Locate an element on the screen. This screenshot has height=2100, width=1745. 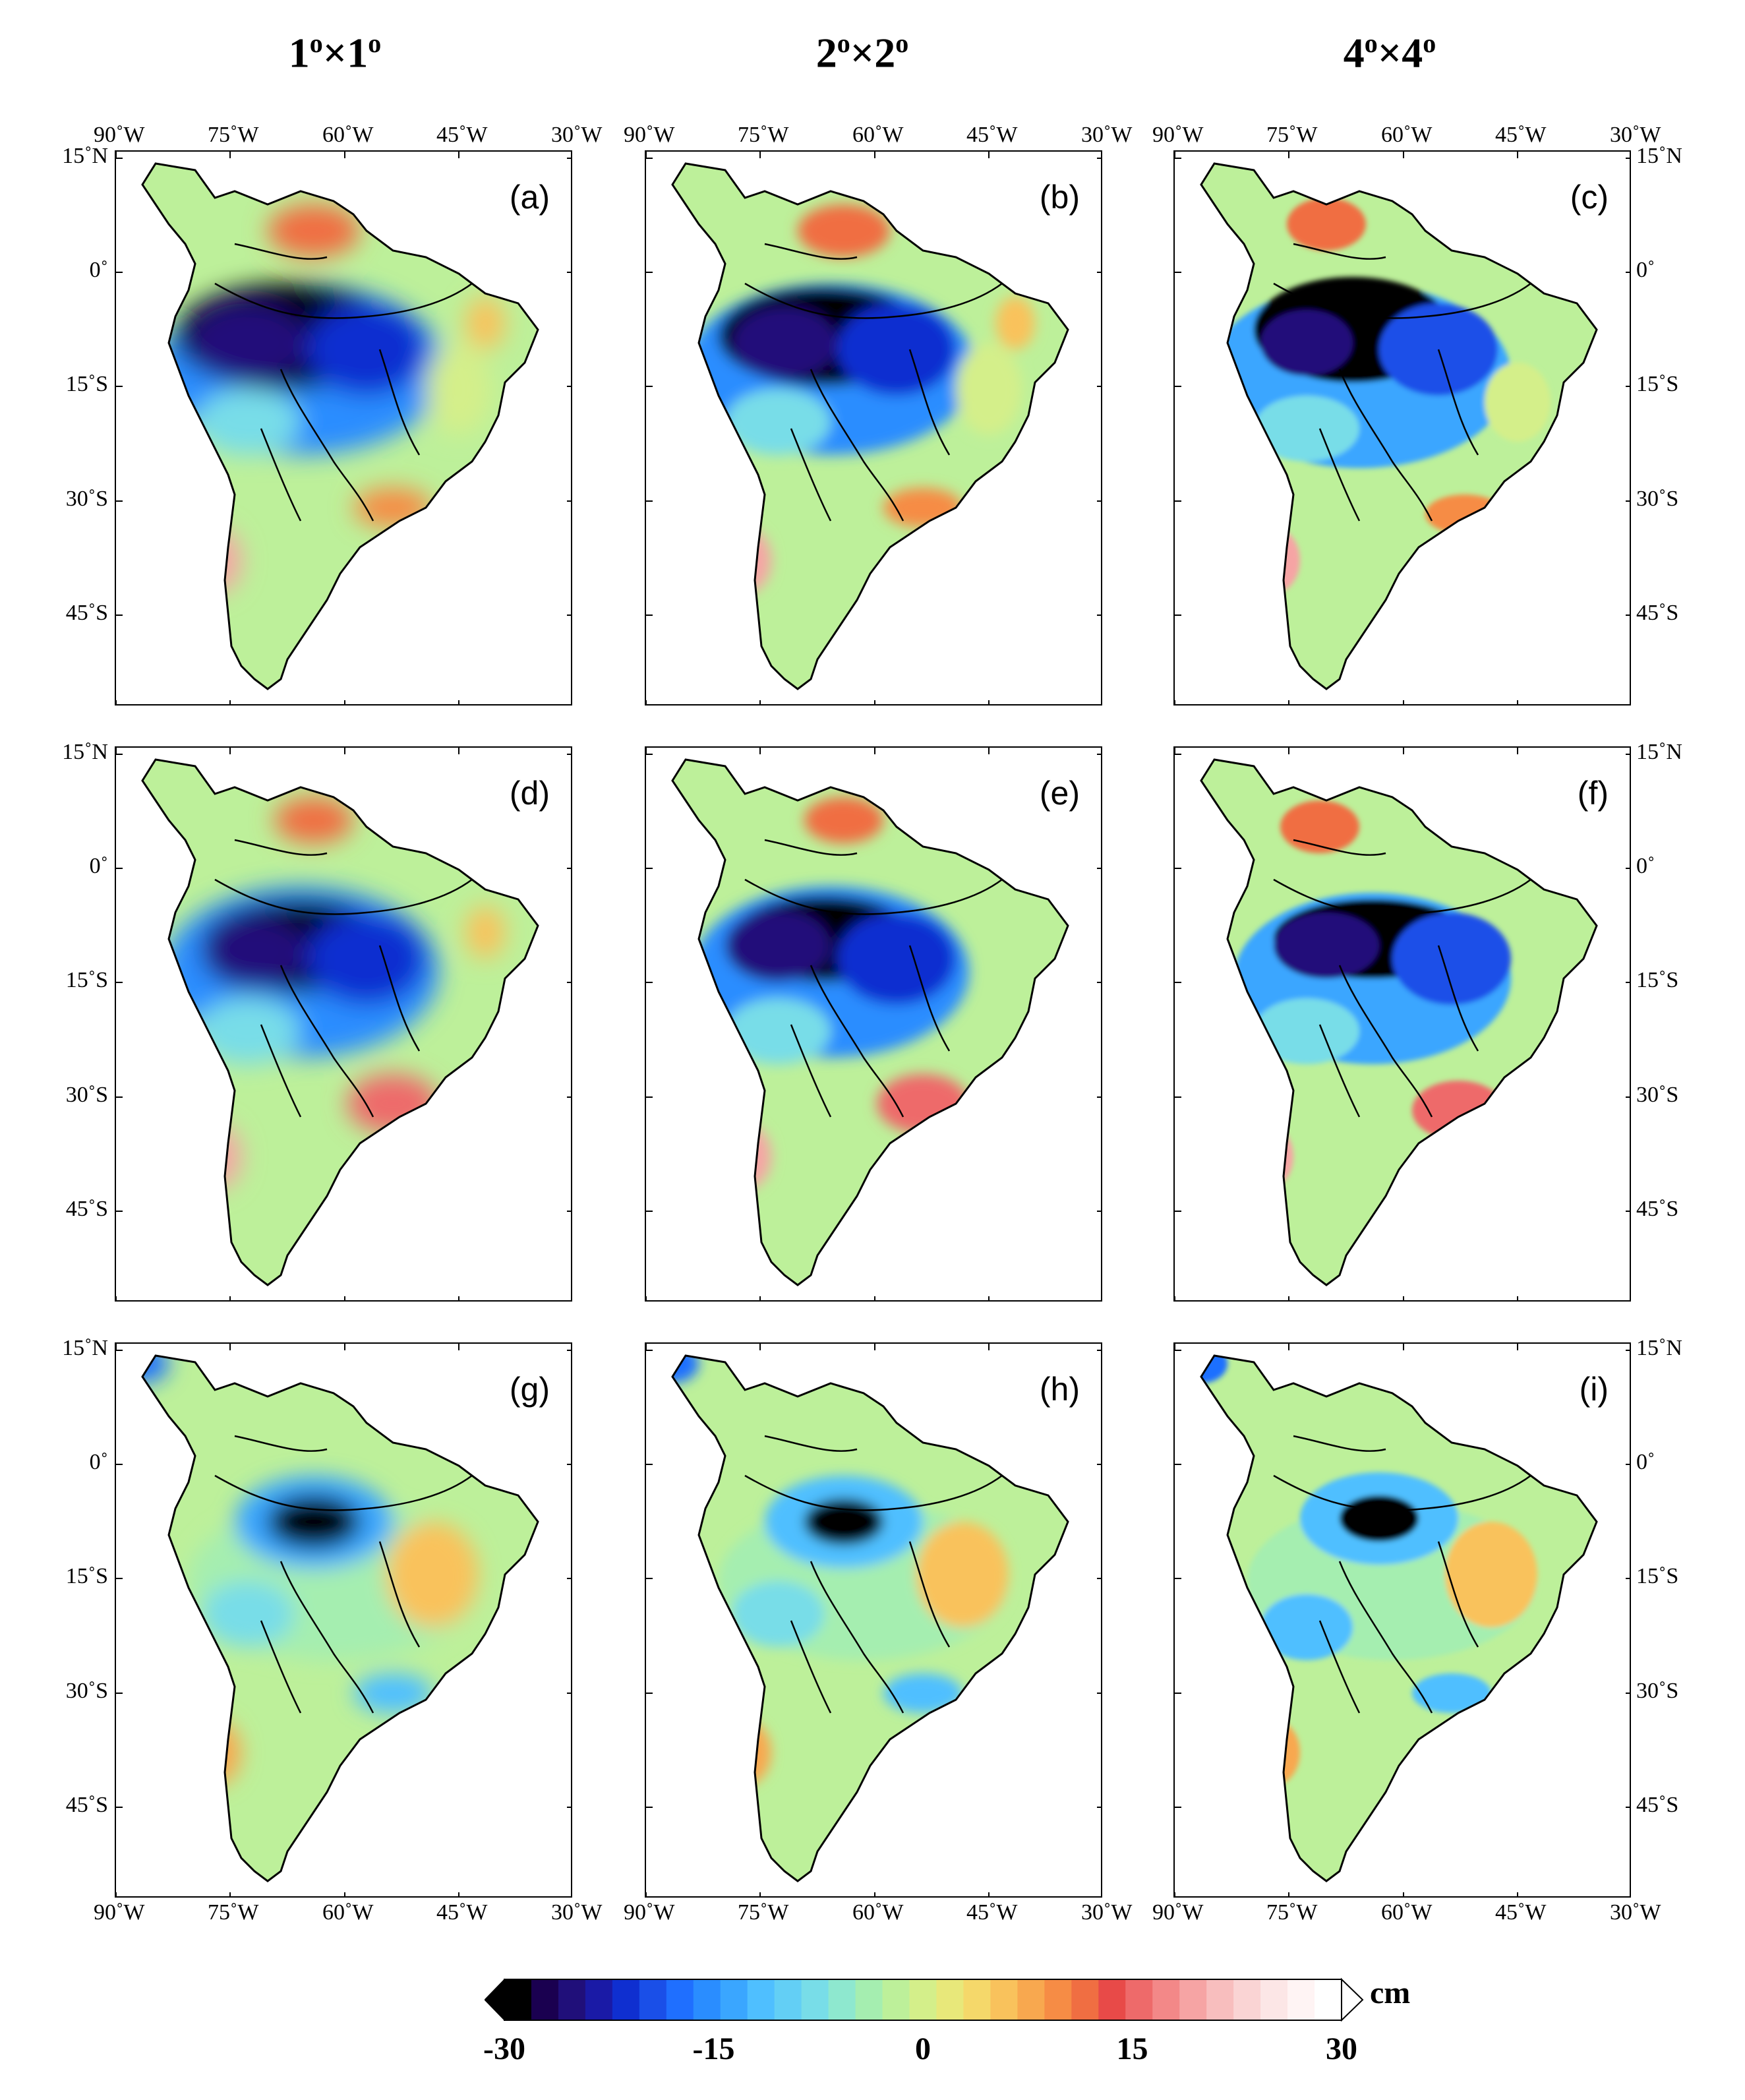
longitude-tick-label: 30˚W is located at coordinates (577, 135).